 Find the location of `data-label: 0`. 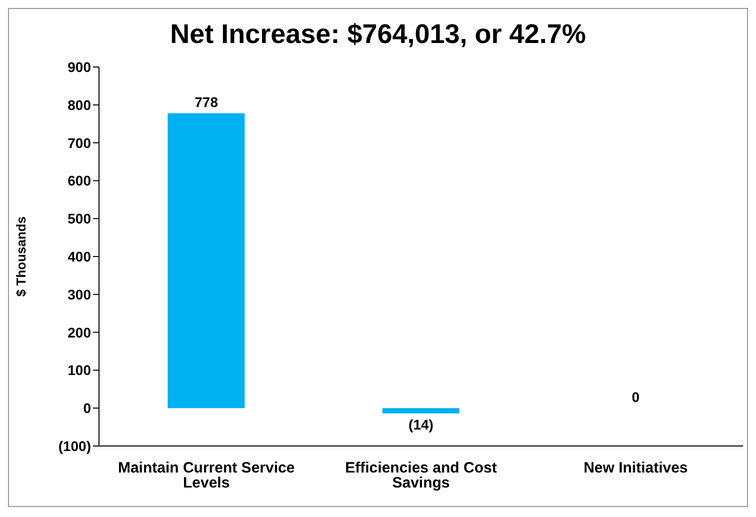

data-label: 0 is located at coordinates (636, 397).